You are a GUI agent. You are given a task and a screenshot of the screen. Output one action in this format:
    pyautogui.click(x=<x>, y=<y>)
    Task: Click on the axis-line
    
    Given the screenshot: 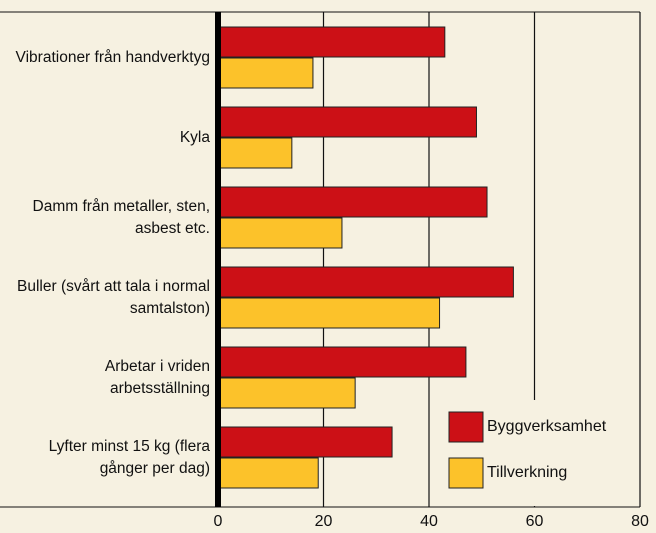 What is the action you would take?
    pyautogui.click(x=218, y=259)
    